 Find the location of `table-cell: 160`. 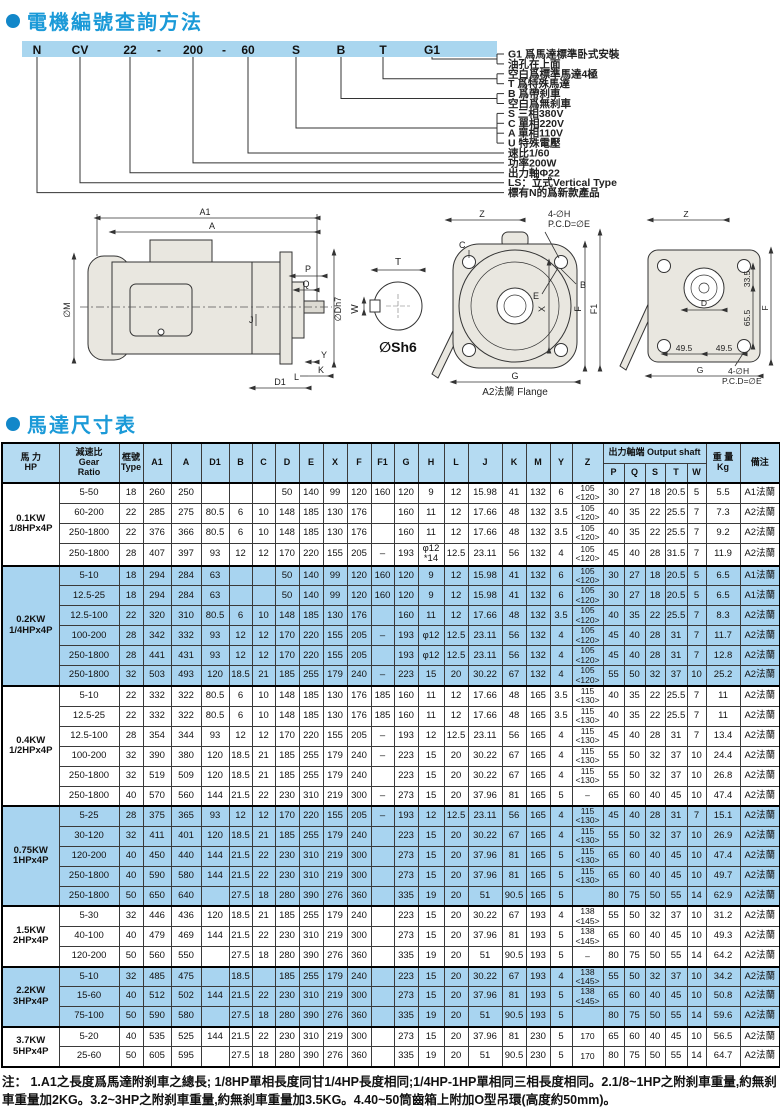

table-cell: 160 is located at coordinates (406, 533).